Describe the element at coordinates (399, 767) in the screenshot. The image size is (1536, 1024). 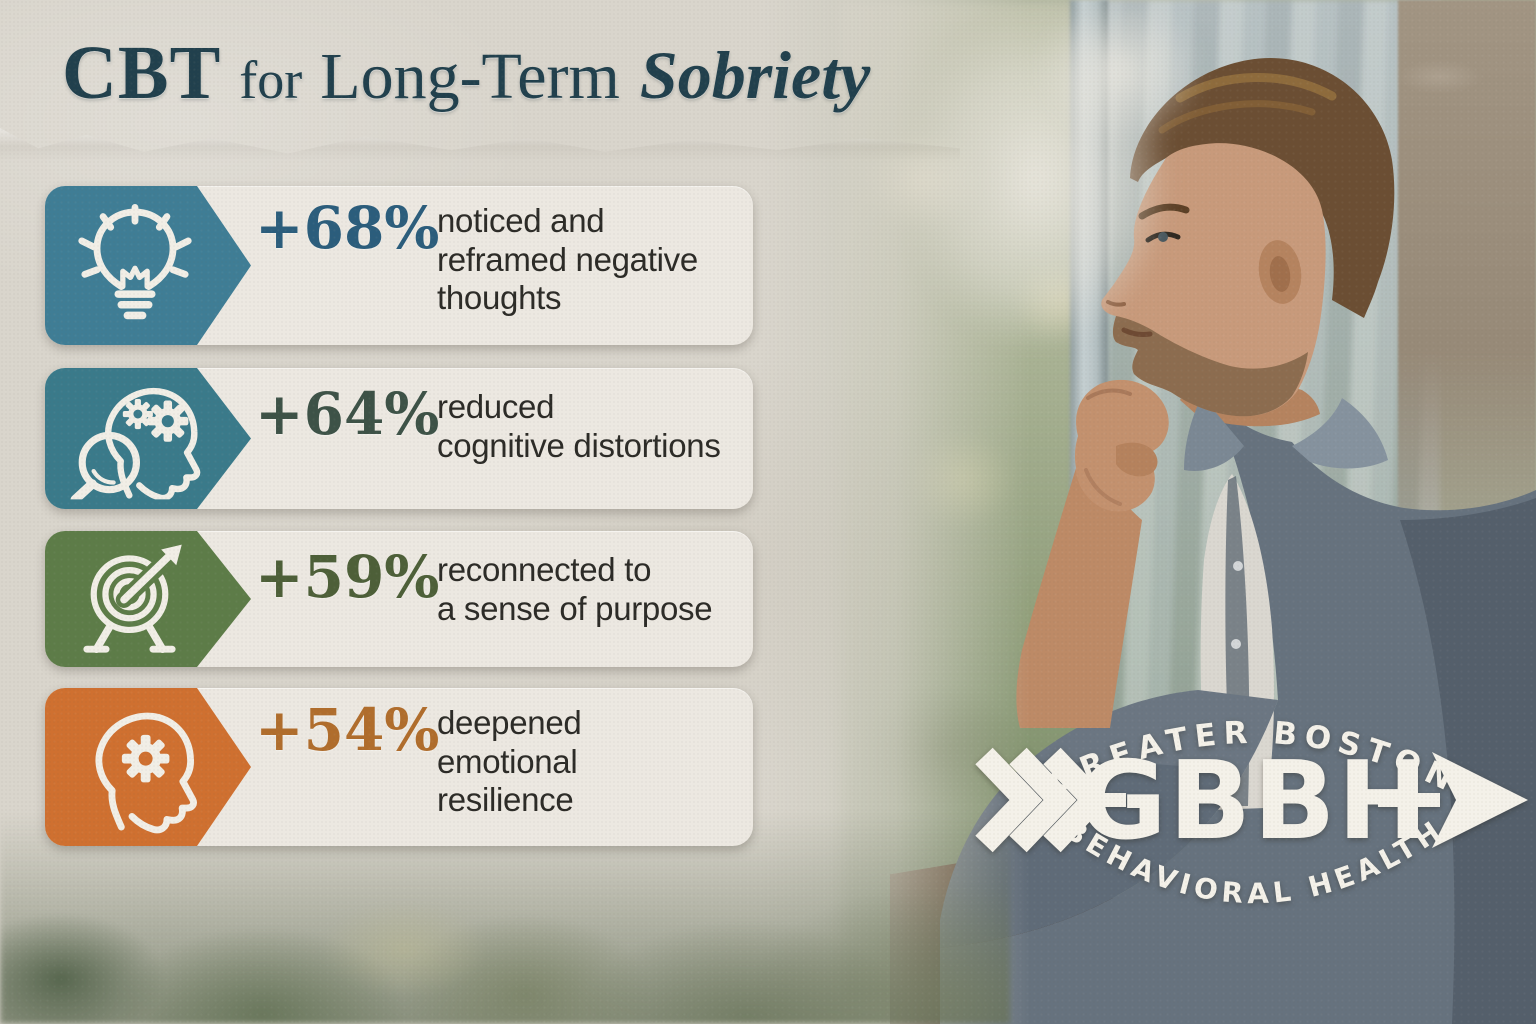
I see `stat-row-emotional-resilience: +54% deepened emotional resilience` at that location.